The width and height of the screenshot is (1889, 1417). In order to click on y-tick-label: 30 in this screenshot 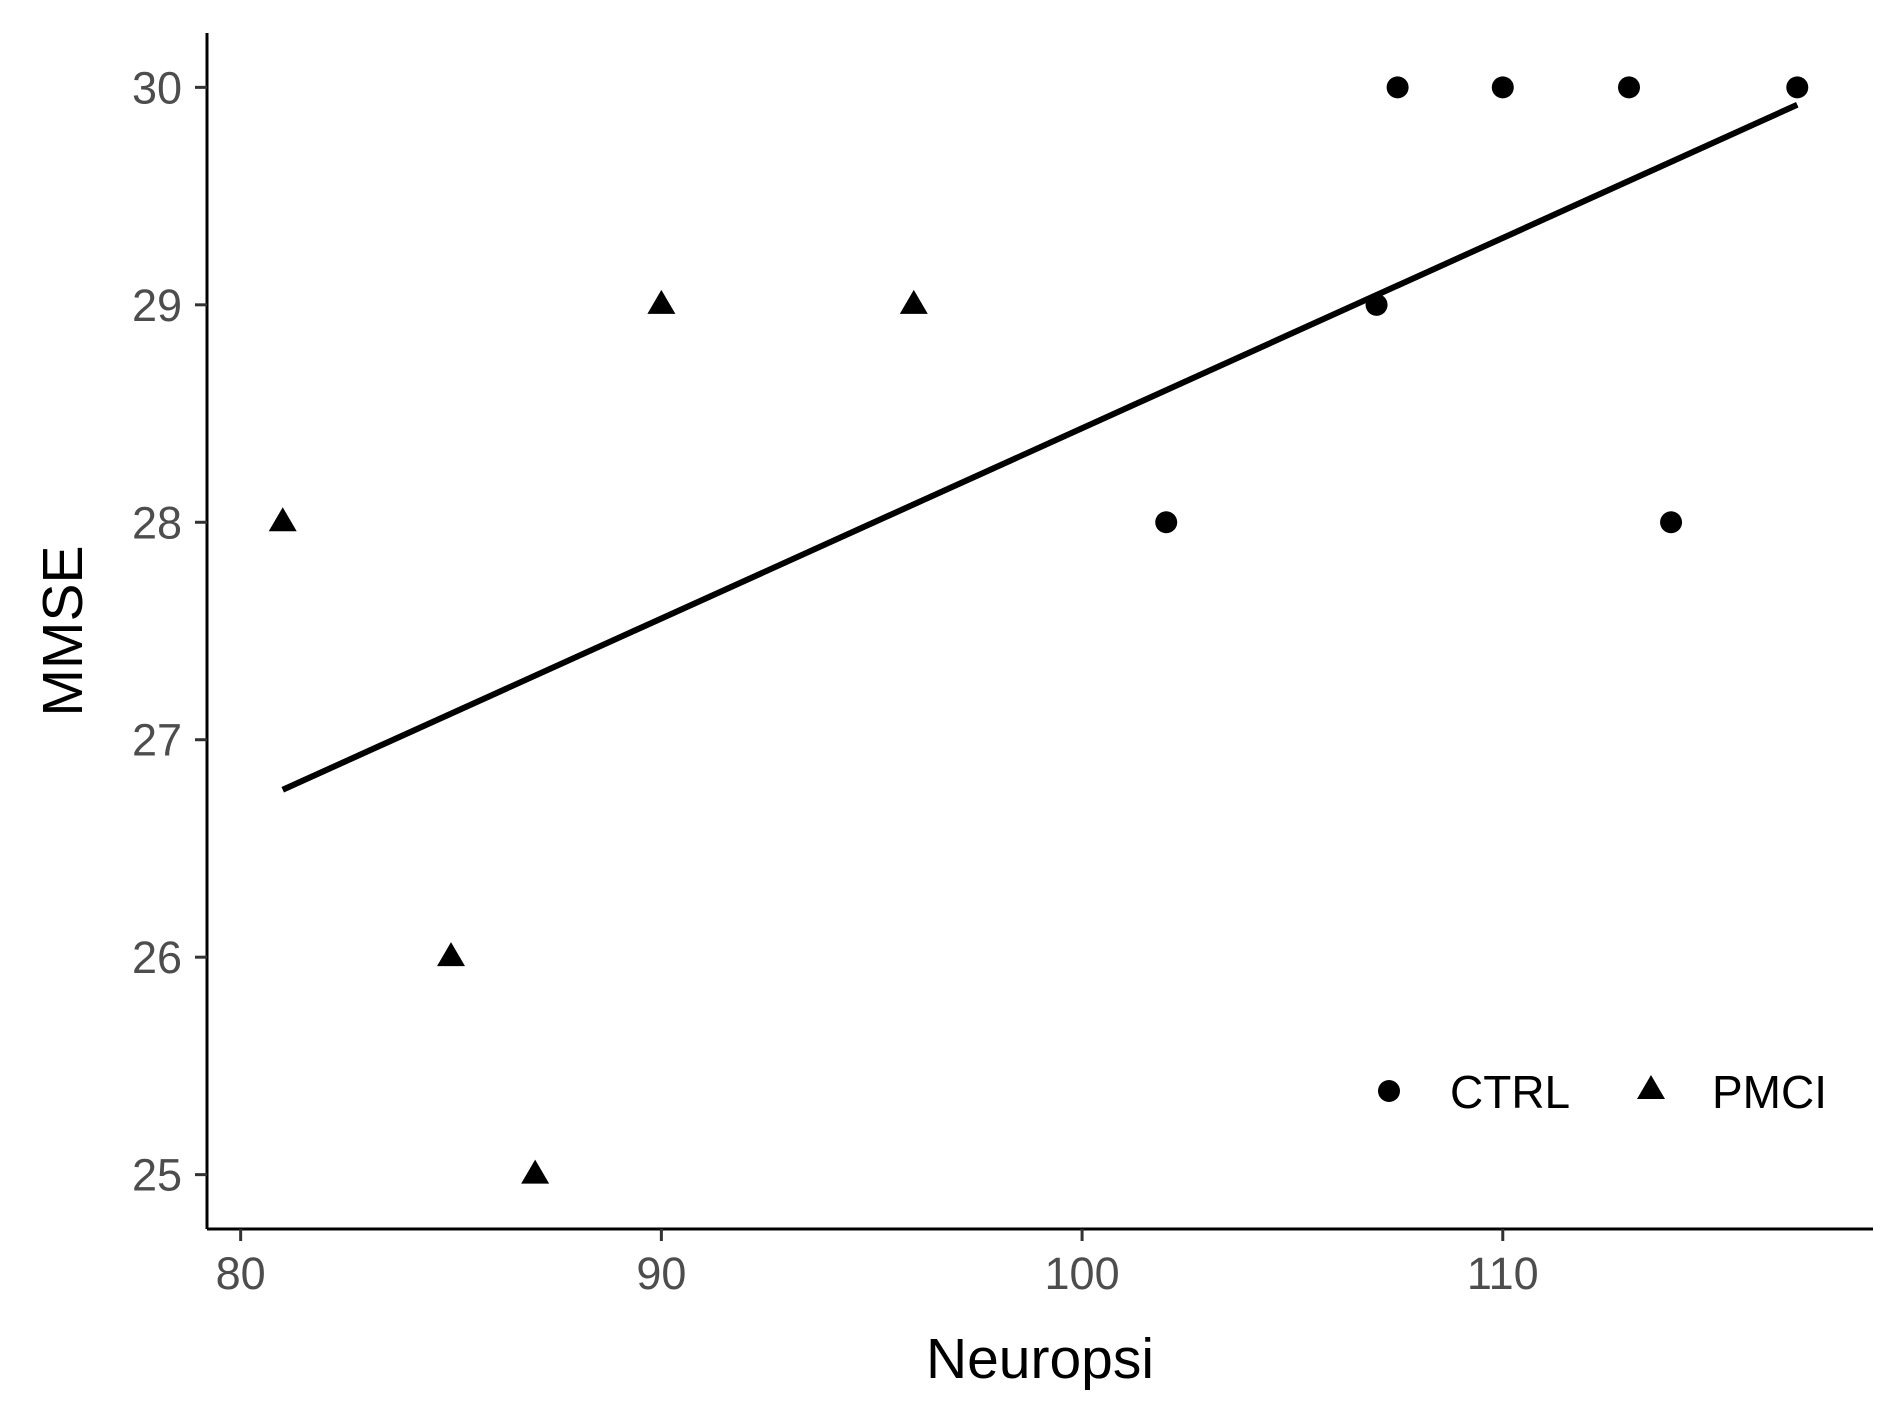, I will do `click(157, 87)`.